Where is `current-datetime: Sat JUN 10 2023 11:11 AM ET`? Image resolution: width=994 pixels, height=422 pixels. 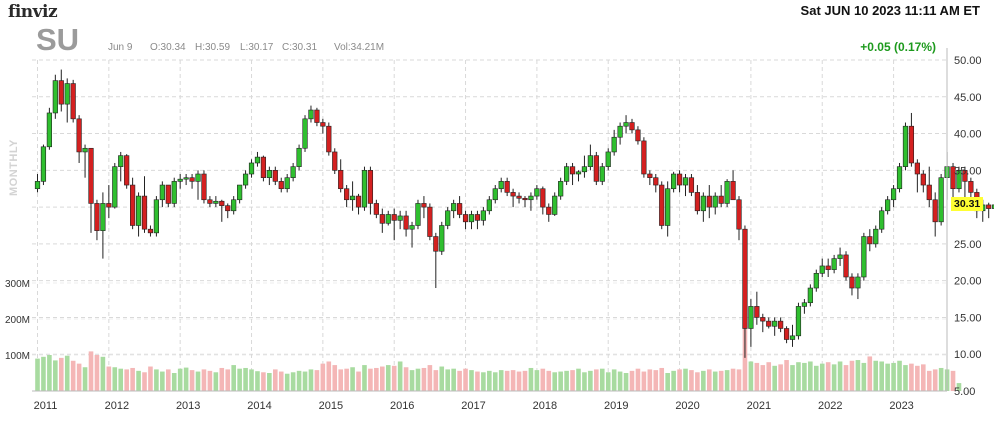 current-datetime: Sat JUN 10 2023 11:11 AM ET is located at coordinates (890, 10).